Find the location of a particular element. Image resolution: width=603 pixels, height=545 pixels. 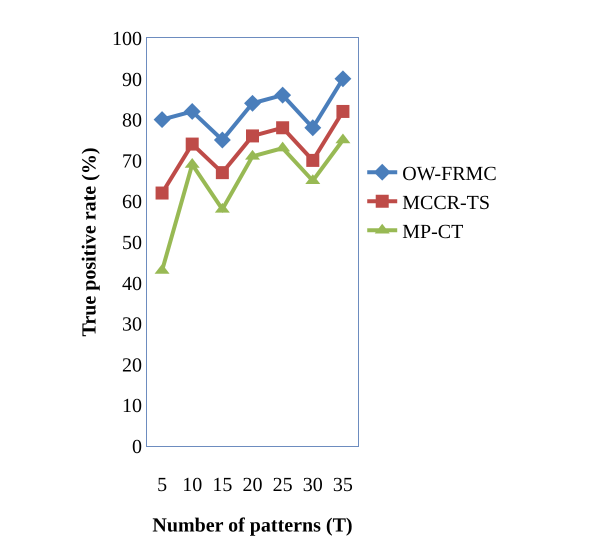

x-tick-label: 35 is located at coordinates (342, 485).